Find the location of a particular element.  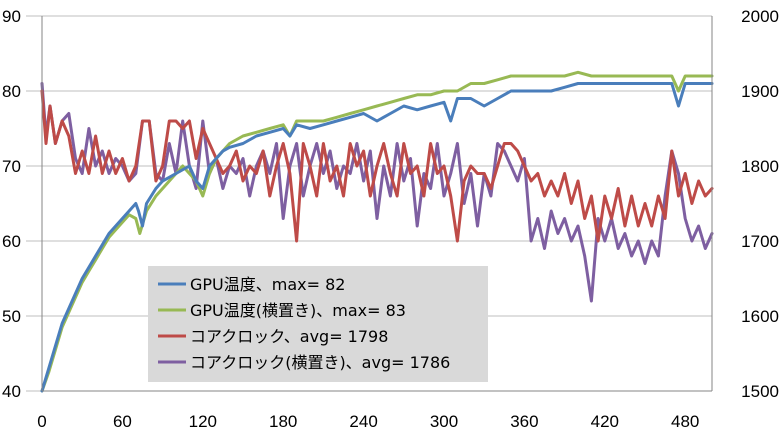

x-tick-label: 480 is located at coordinates (685, 421).